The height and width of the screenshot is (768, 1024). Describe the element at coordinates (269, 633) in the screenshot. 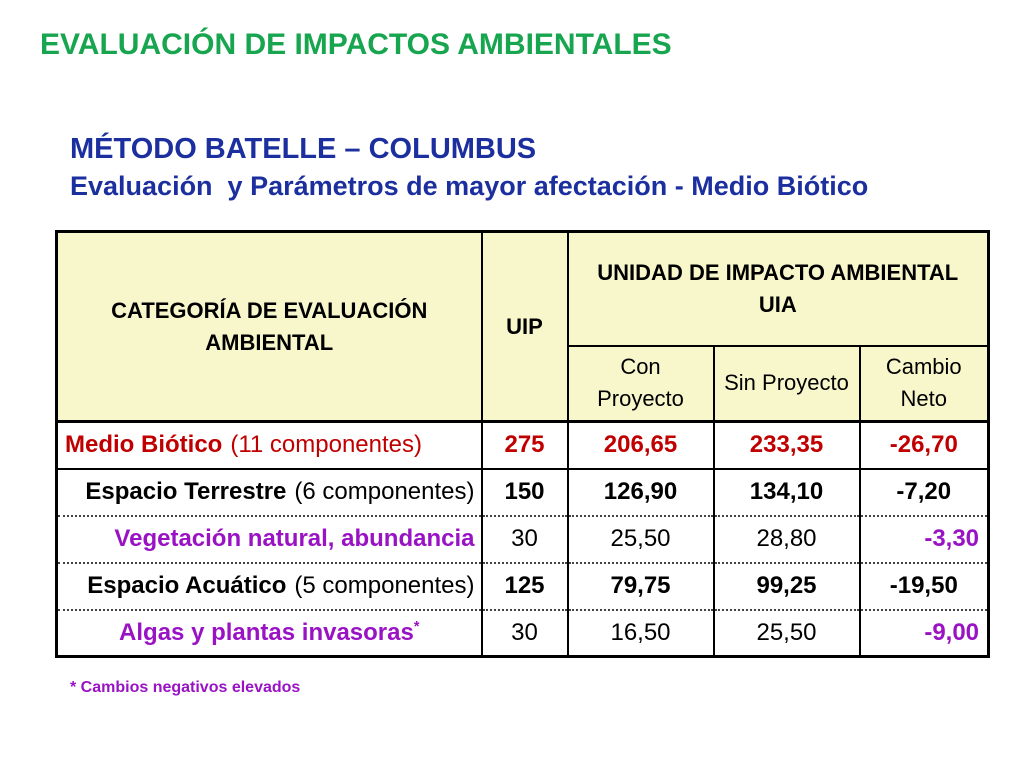

I see `row-label: Algas y plantas invasoras*` at that location.